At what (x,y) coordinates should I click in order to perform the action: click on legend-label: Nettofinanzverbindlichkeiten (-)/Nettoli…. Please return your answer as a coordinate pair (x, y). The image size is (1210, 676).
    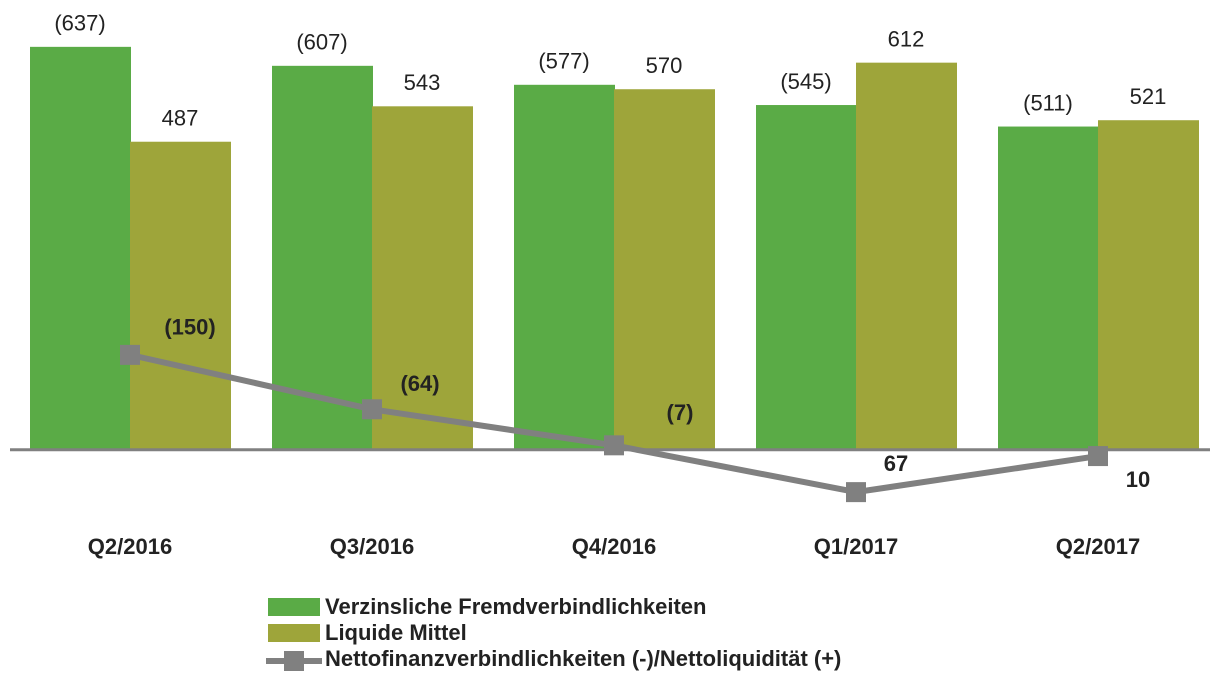
    Looking at the image, I should click on (583, 658).